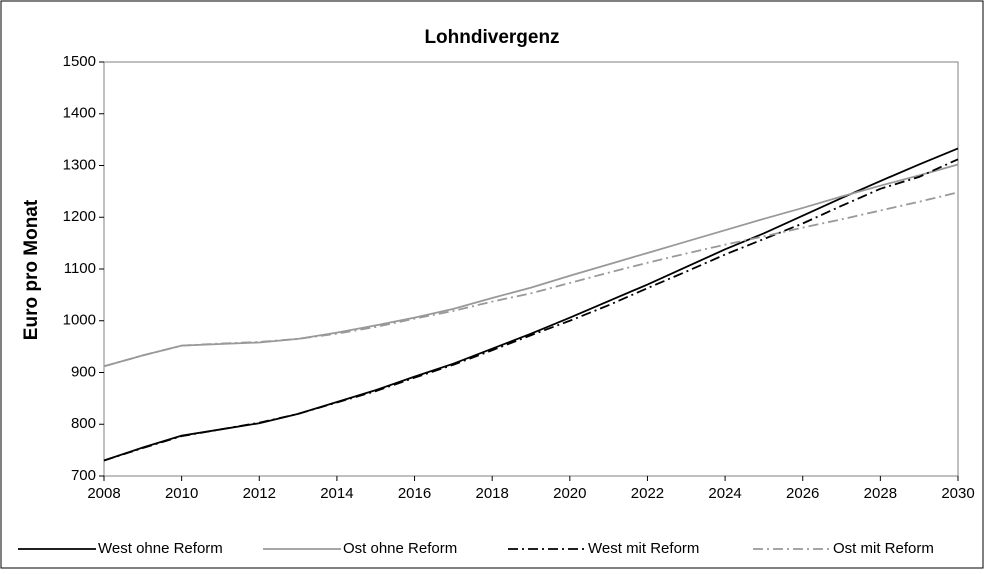 Image resolution: width=984 pixels, height=574 pixels. Describe the element at coordinates (181, 493) in the screenshot. I see `x-tick-label: 2010` at that location.